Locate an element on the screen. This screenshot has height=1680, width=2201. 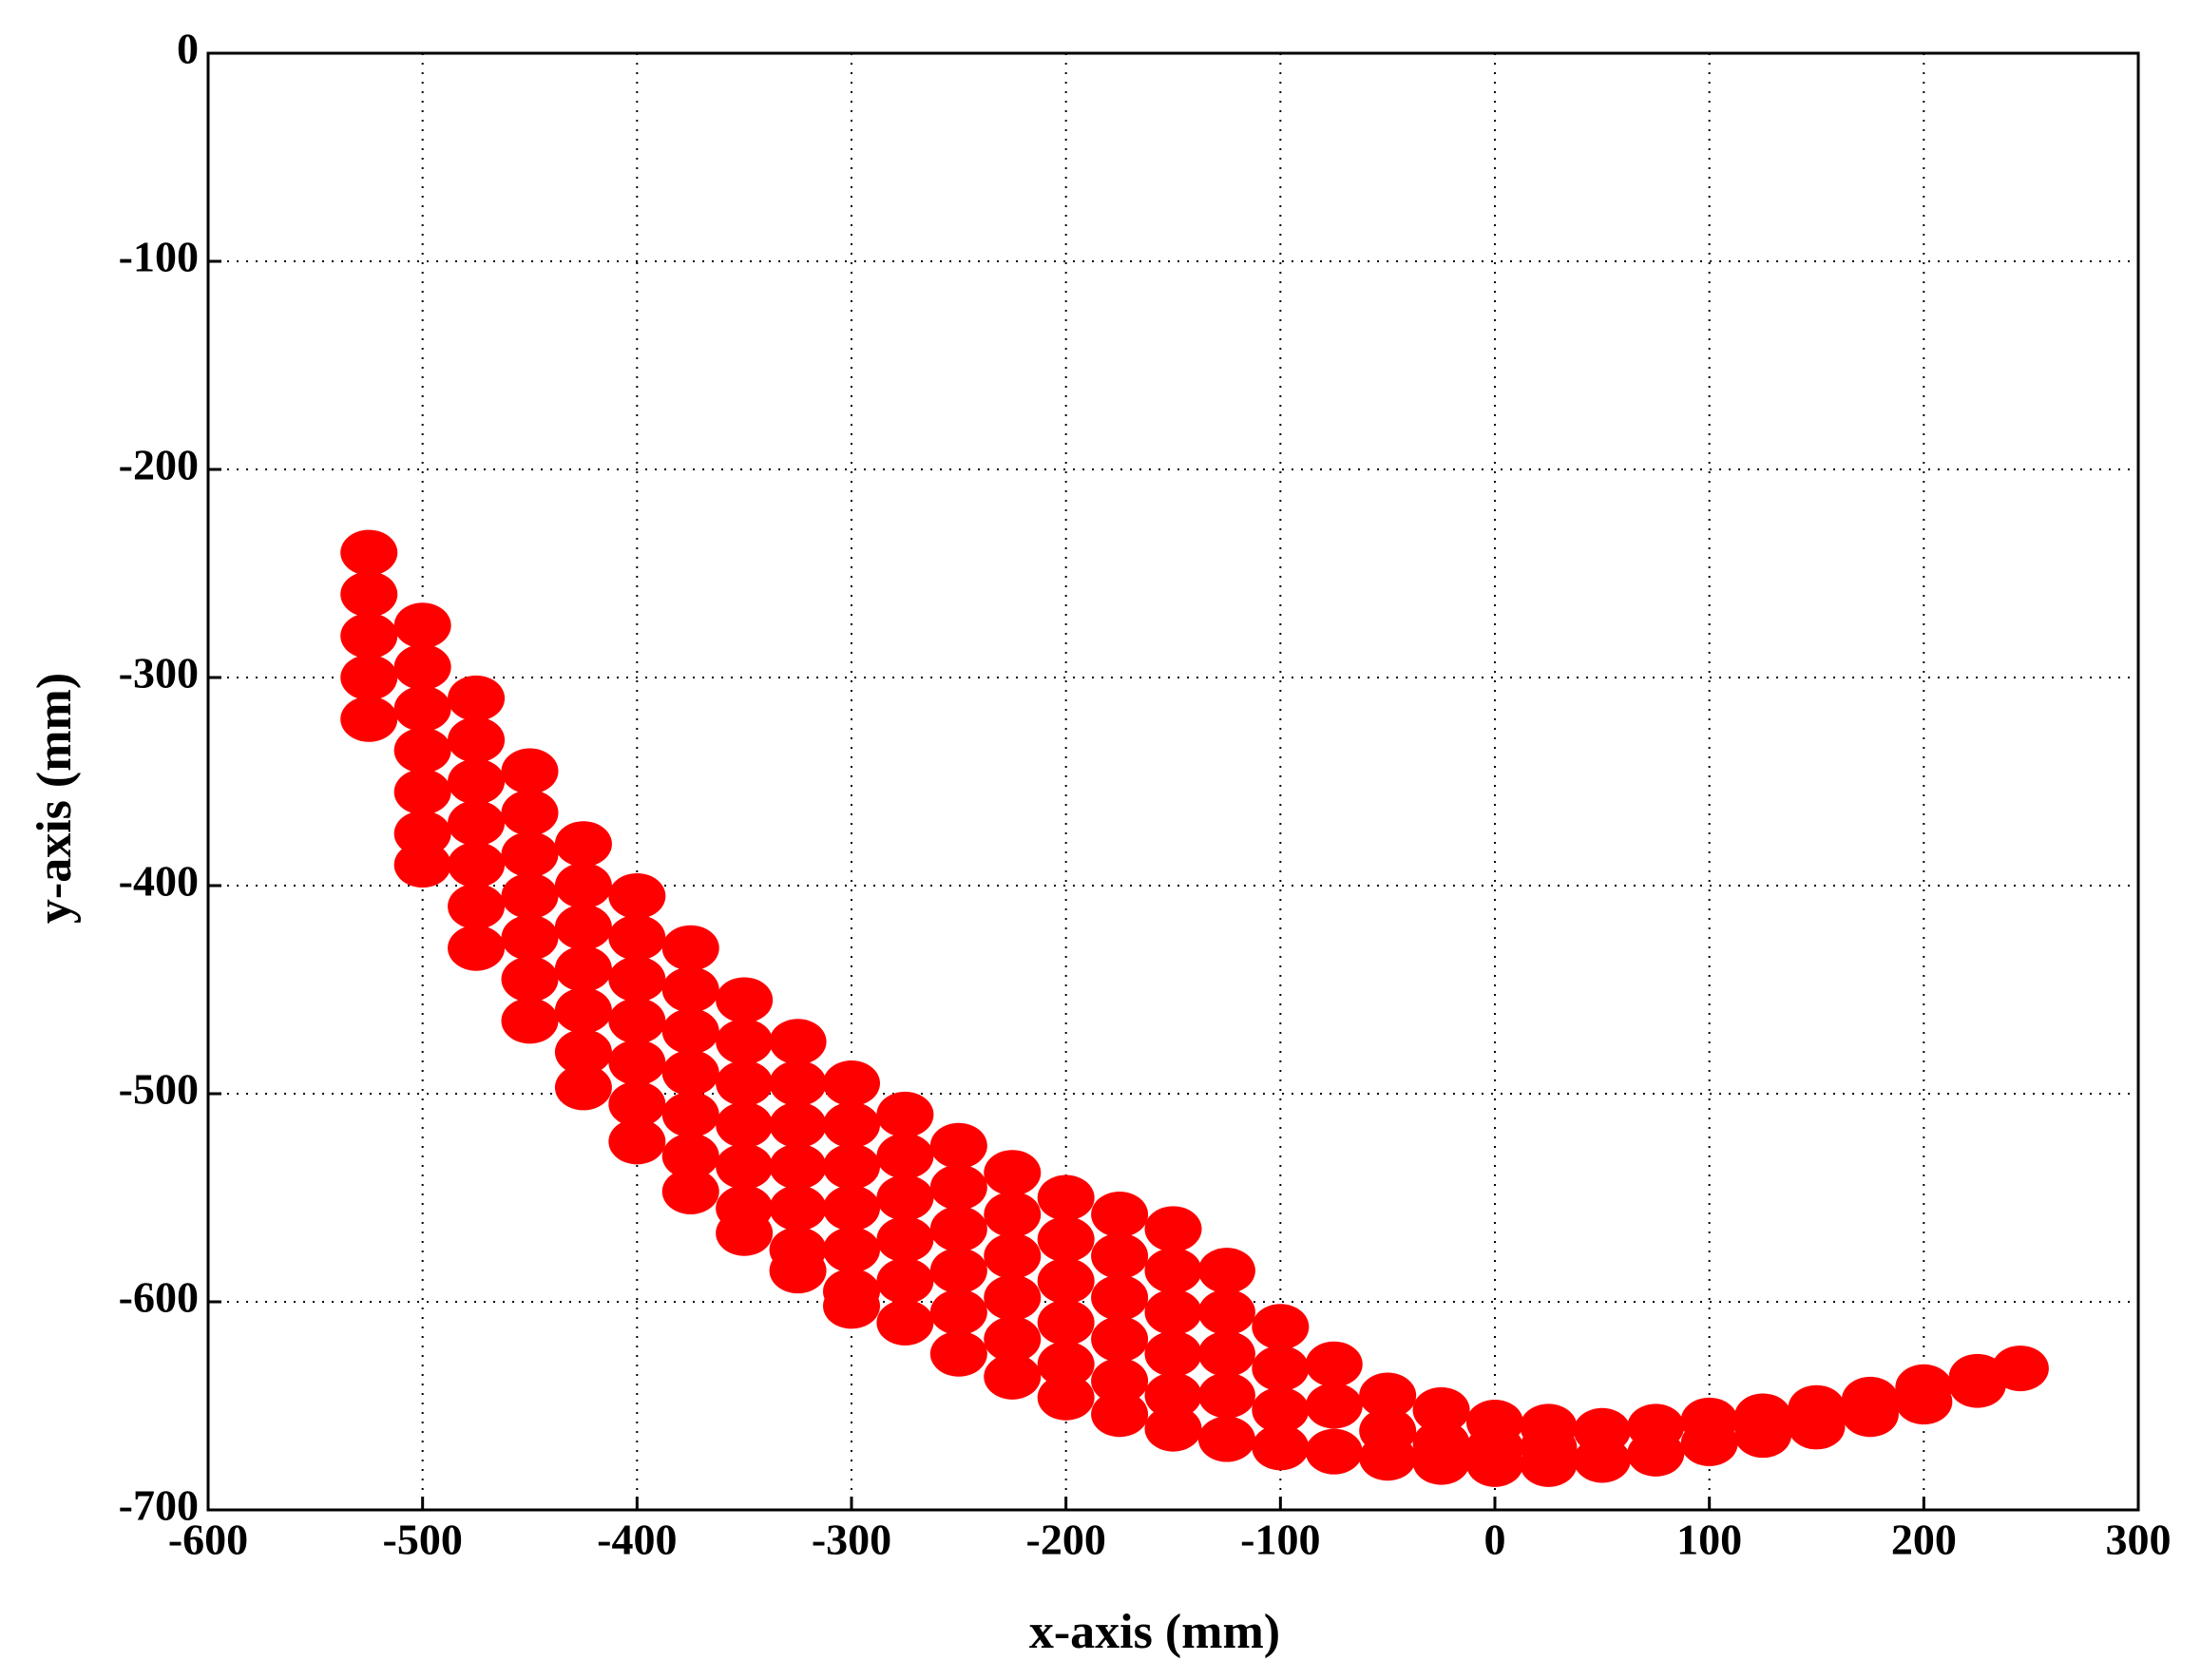
x-tick-label: 200 is located at coordinates (1924, 1540).